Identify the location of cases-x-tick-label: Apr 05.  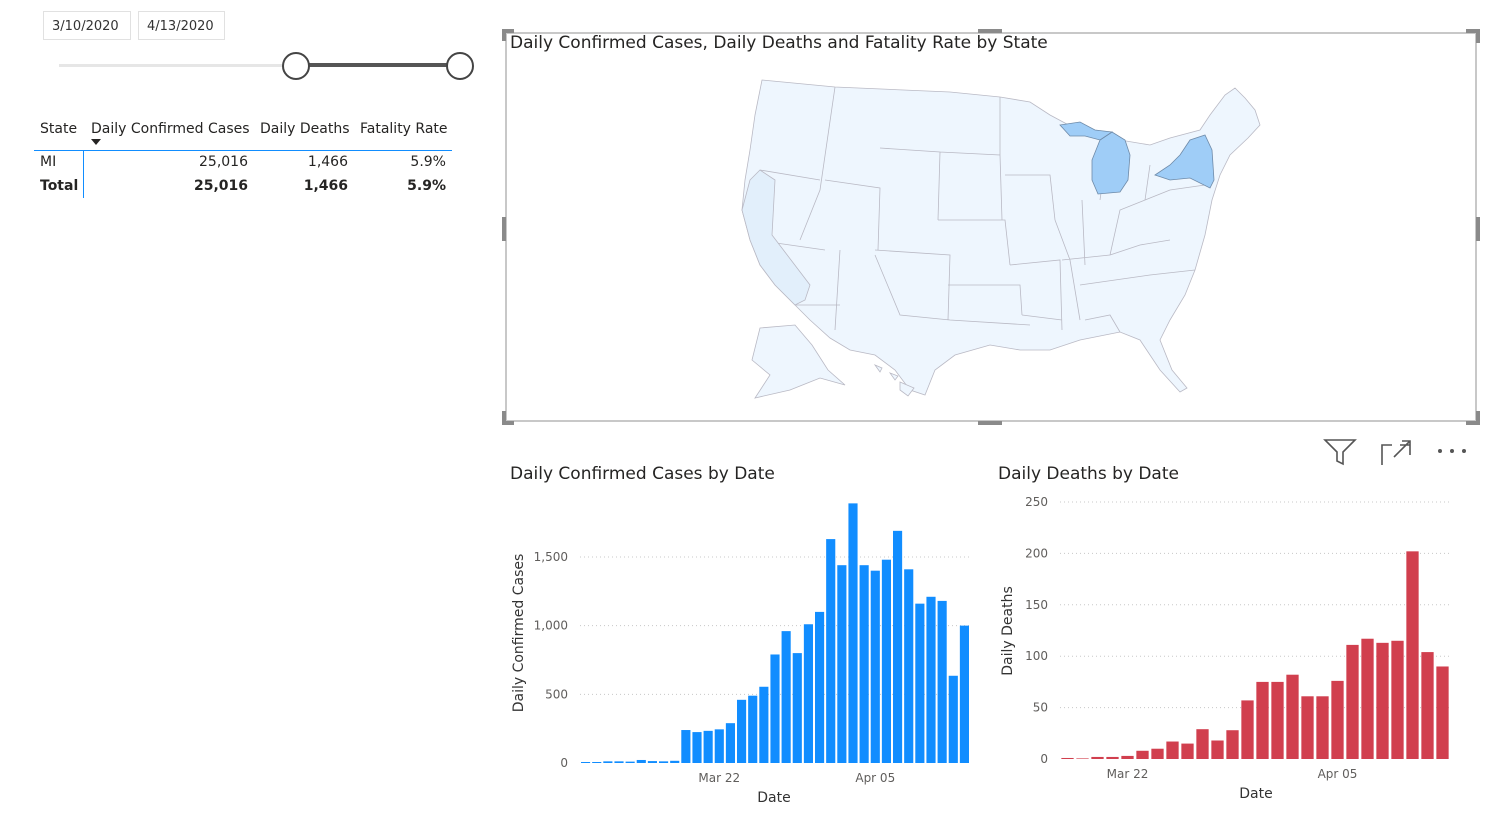
(875, 778).